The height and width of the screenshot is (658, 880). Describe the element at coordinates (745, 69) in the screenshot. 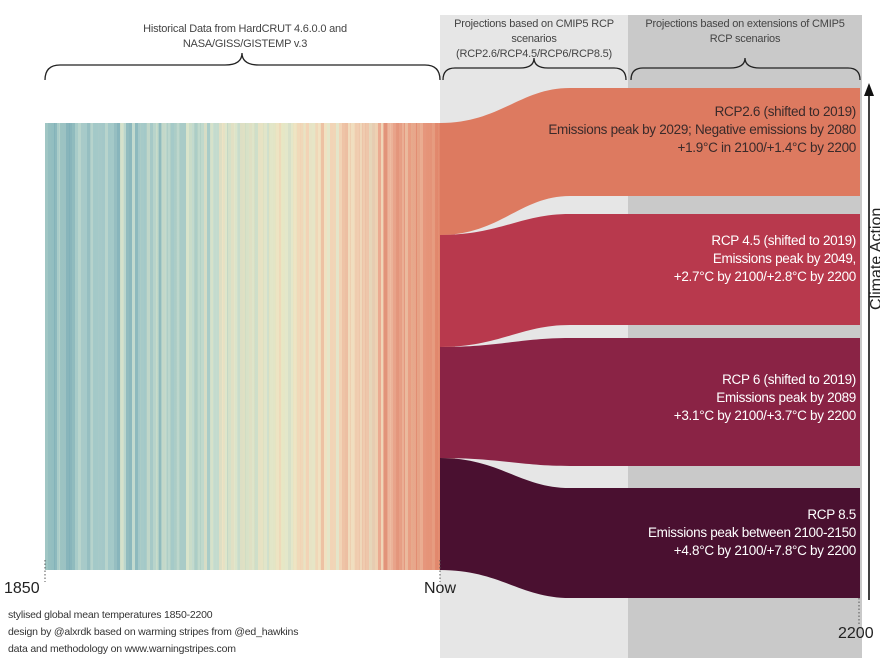

I see `bracket-extensions` at that location.